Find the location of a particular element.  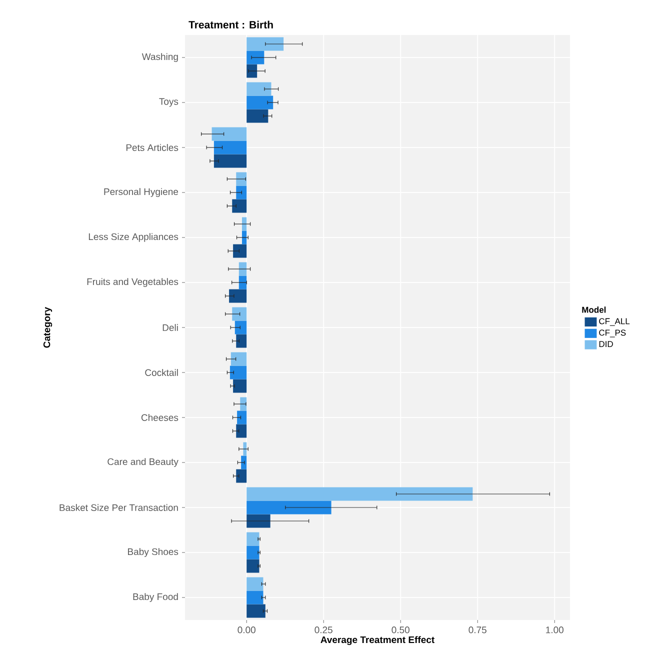

legend-label: DID is located at coordinates (606, 344).